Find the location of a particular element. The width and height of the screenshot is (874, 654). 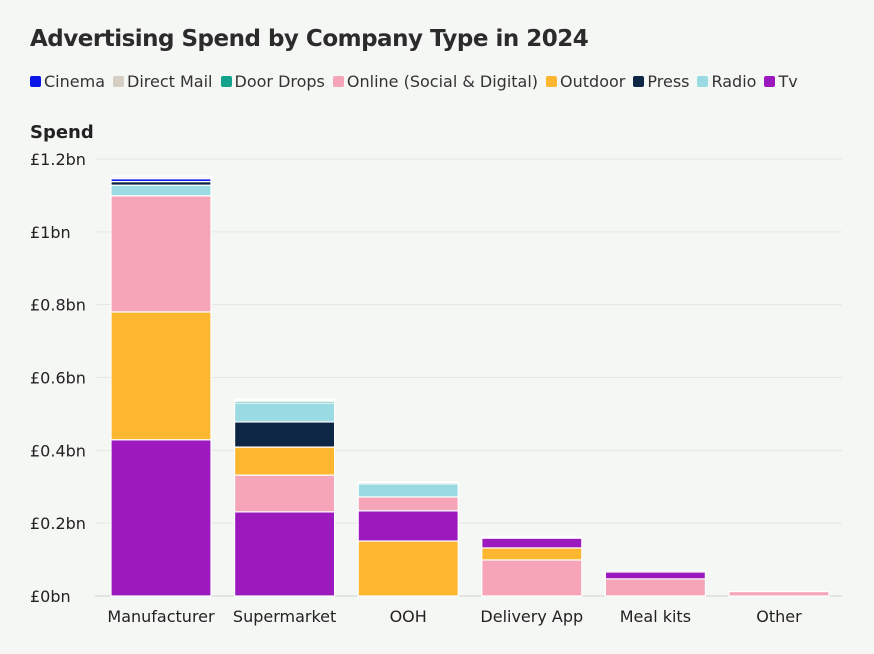

y-tick-label: £1bn is located at coordinates (50, 232).